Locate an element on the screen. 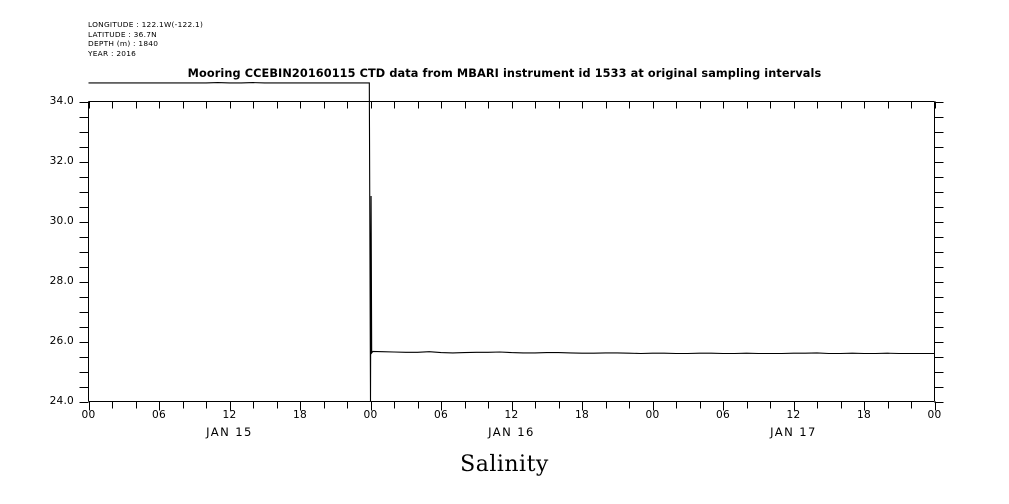 This screenshot has width=1009, height=504. x-day-label: JAN 17 is located at coordinates (793, 432).